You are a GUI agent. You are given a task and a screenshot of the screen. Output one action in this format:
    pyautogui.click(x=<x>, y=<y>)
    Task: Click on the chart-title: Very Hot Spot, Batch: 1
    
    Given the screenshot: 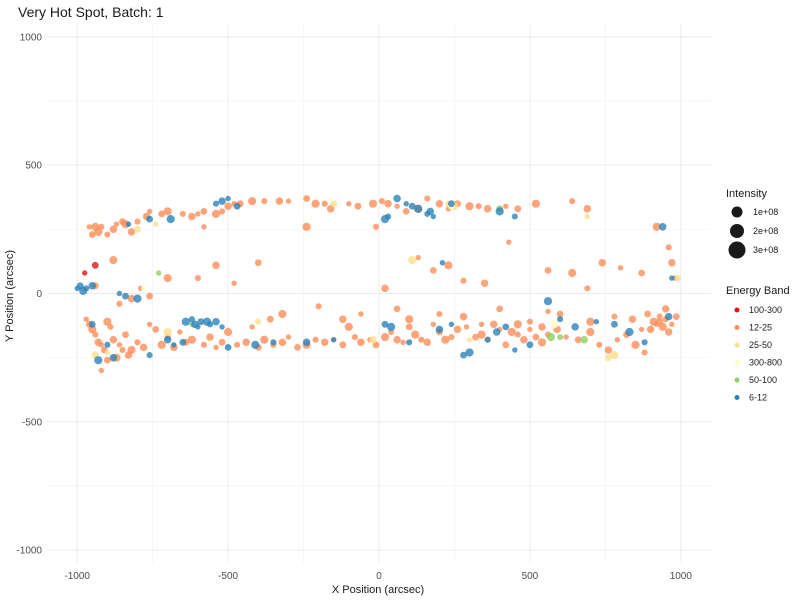 What is the action you would take?
    pyautogui.click(x=91, y=12)
    